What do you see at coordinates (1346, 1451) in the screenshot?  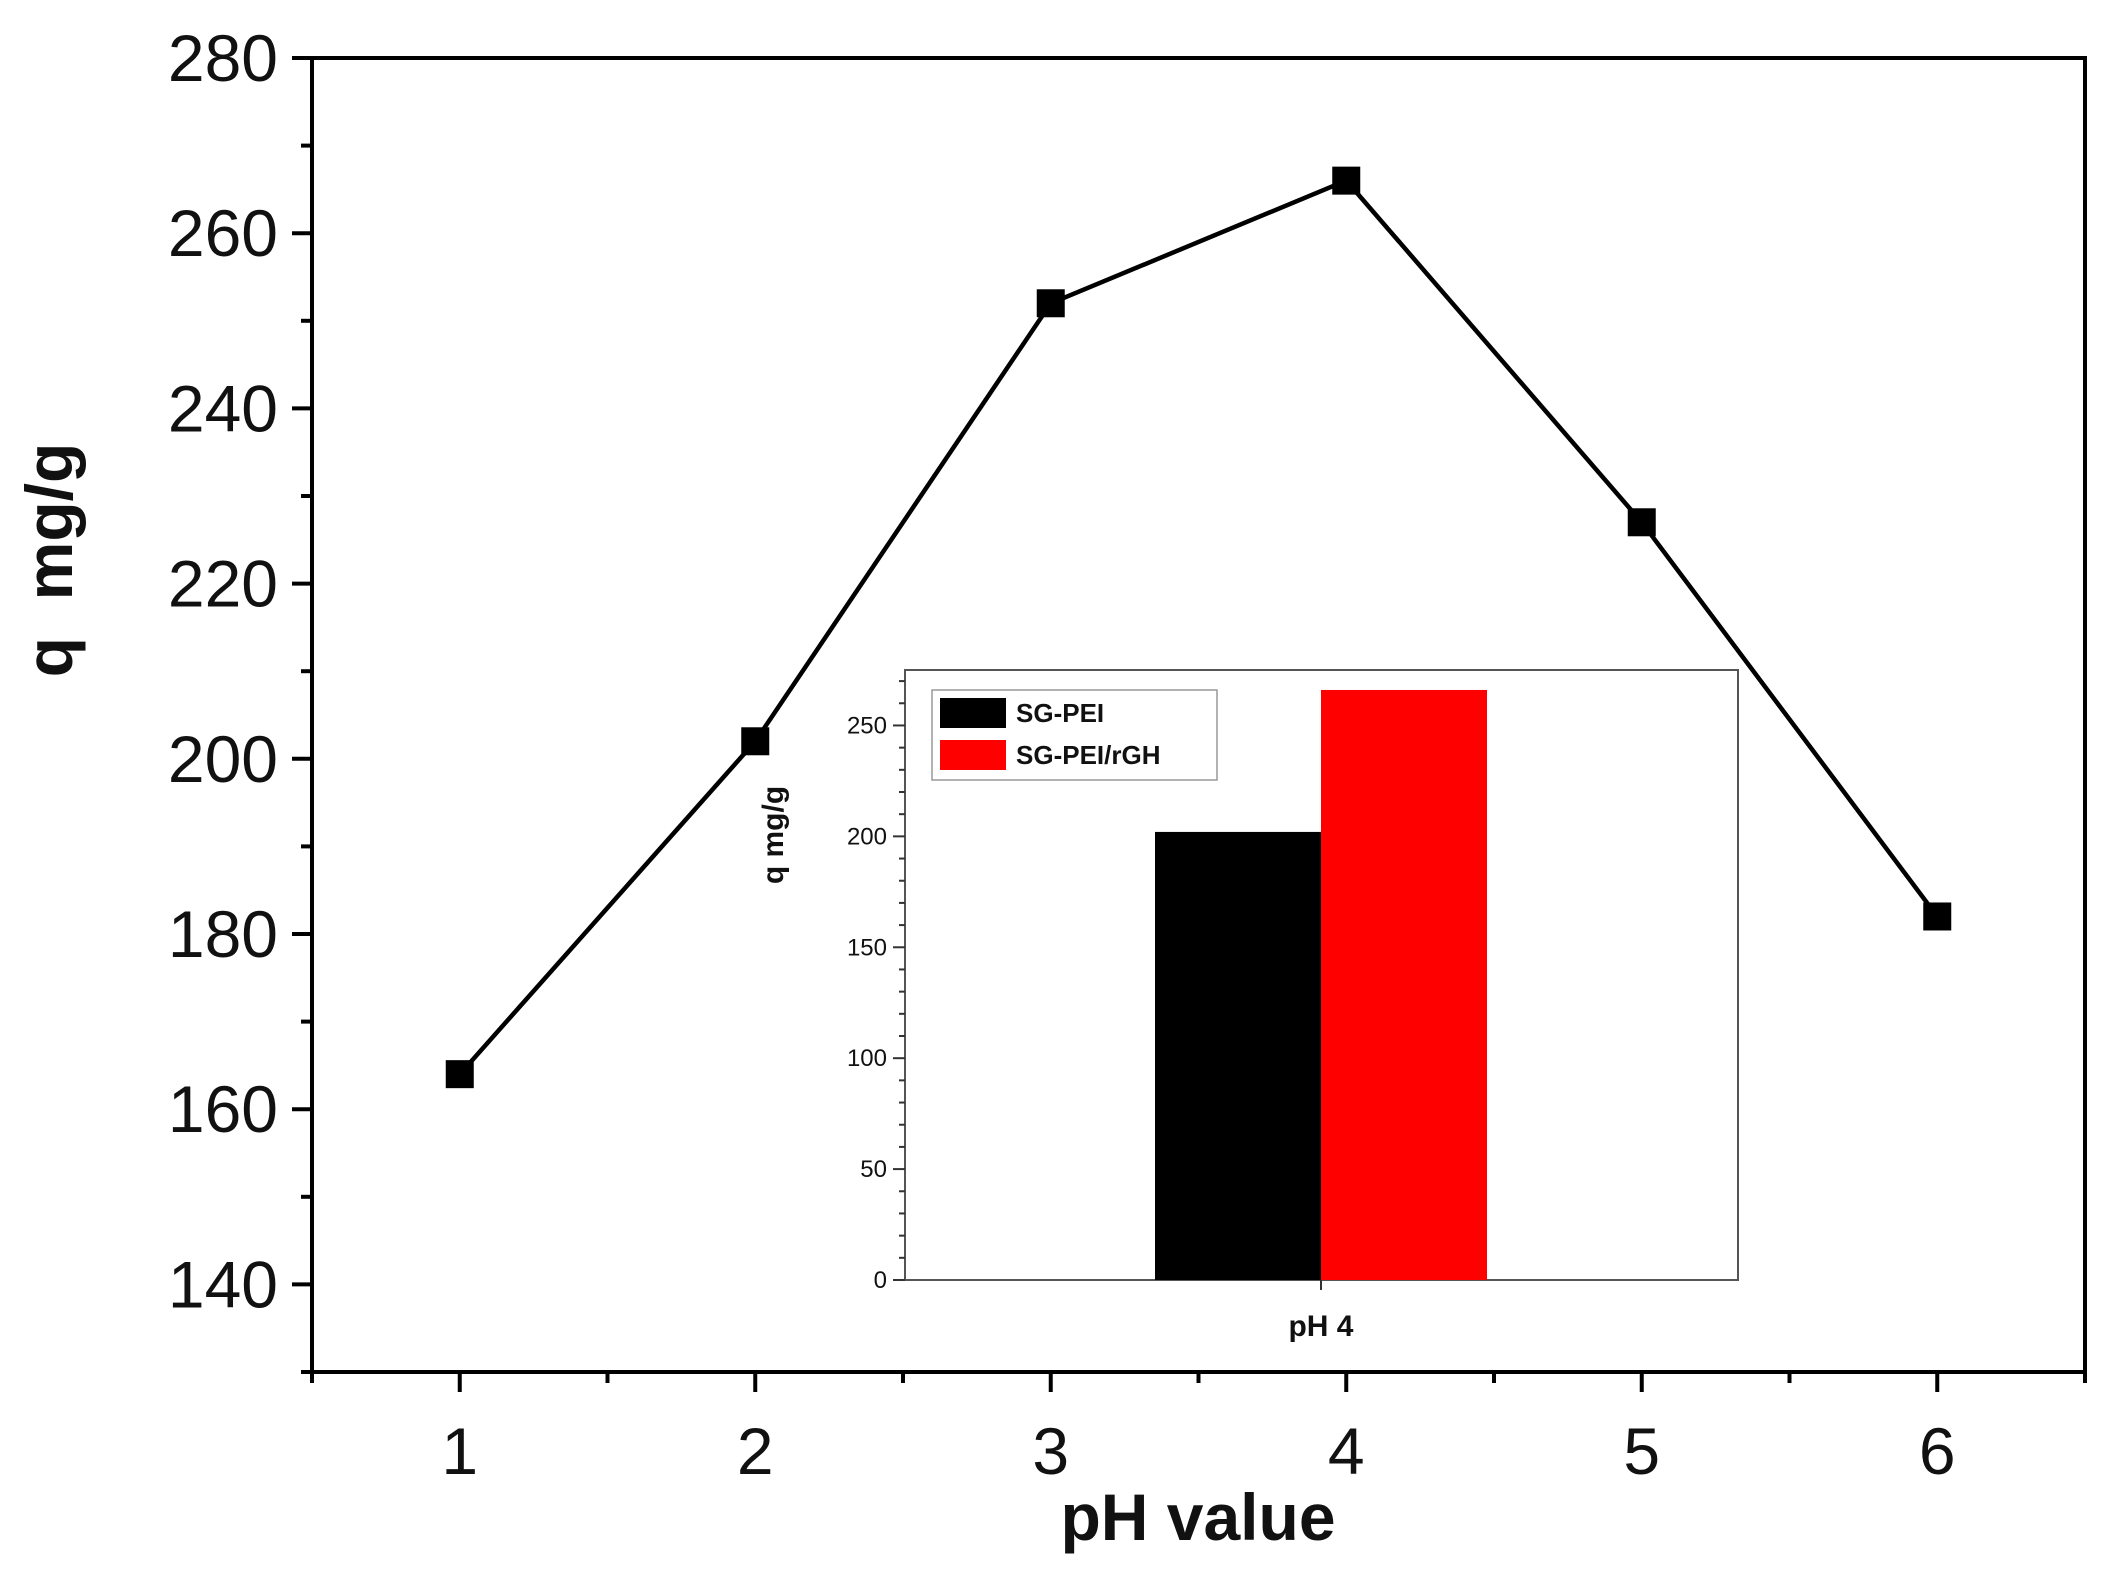 I see `x-tick-label: 4` at bounding box center [1346, 1451].